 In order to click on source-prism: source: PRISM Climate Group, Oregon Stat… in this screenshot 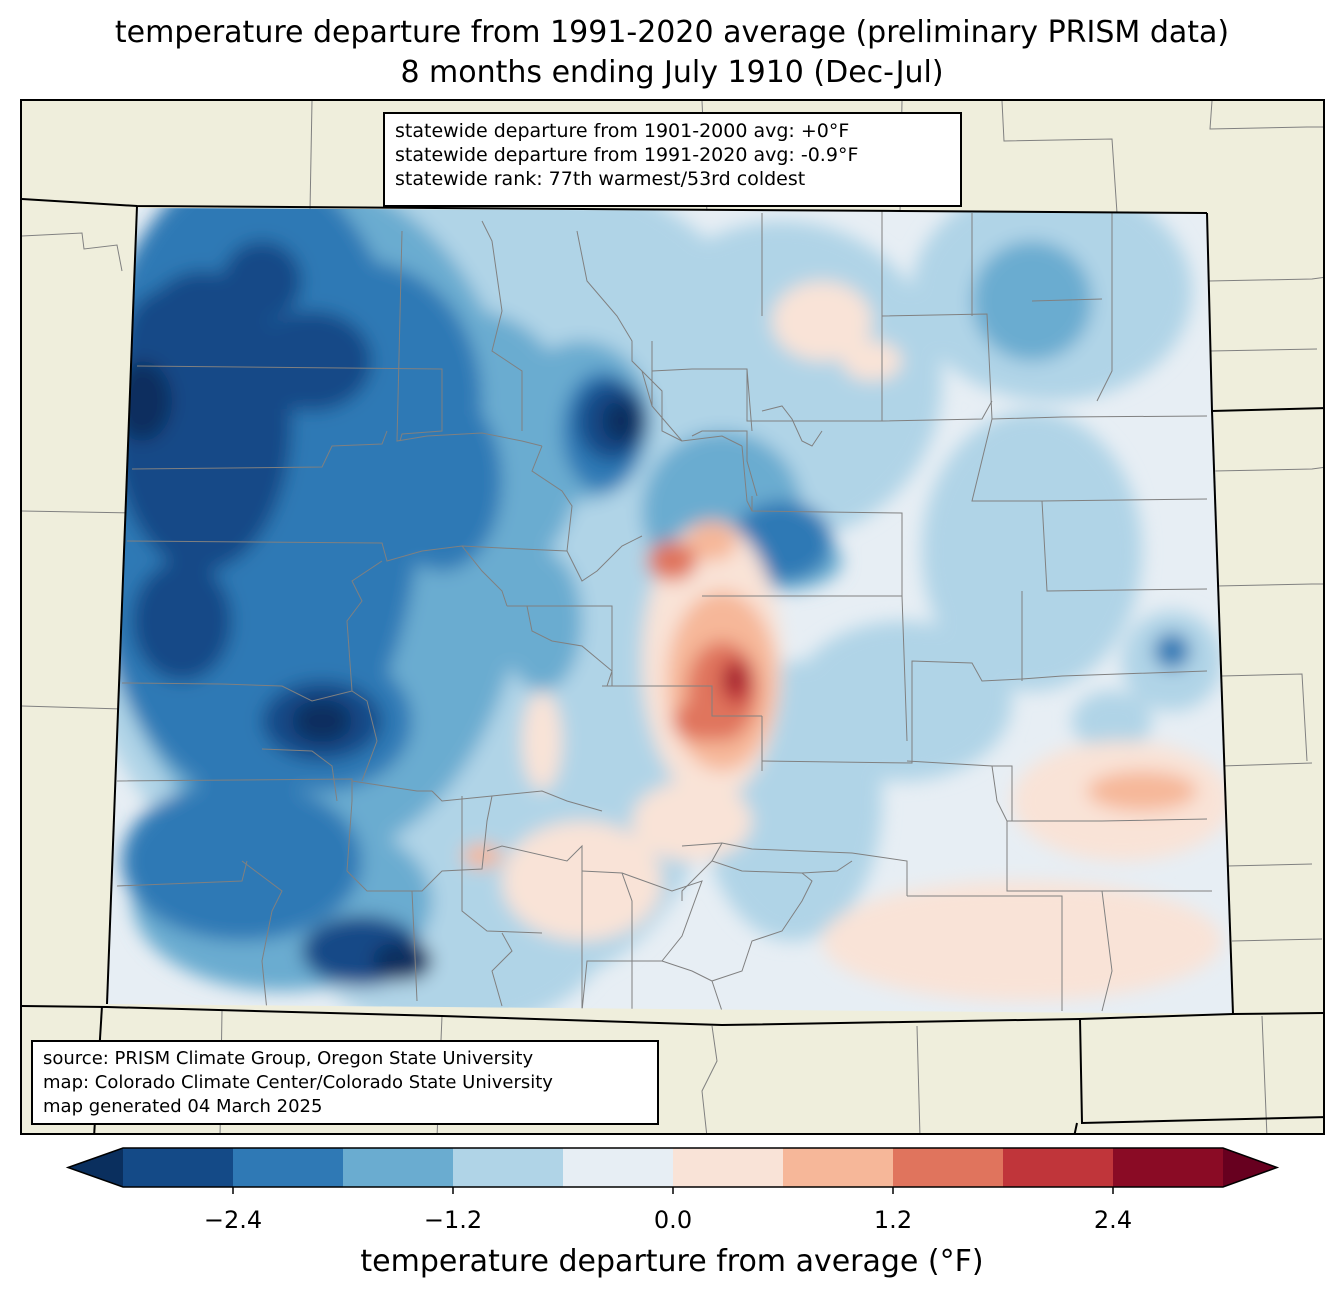, I will do `click(288, 1058)`.